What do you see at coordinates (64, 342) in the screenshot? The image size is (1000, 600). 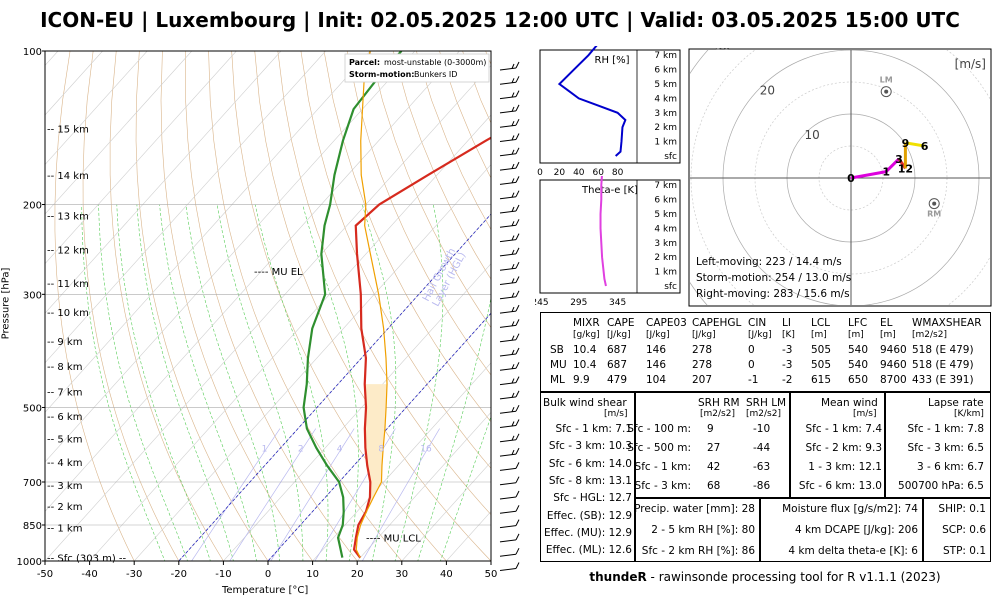 I see `height-label: -- 9 km` at bounding box center [64, 342].